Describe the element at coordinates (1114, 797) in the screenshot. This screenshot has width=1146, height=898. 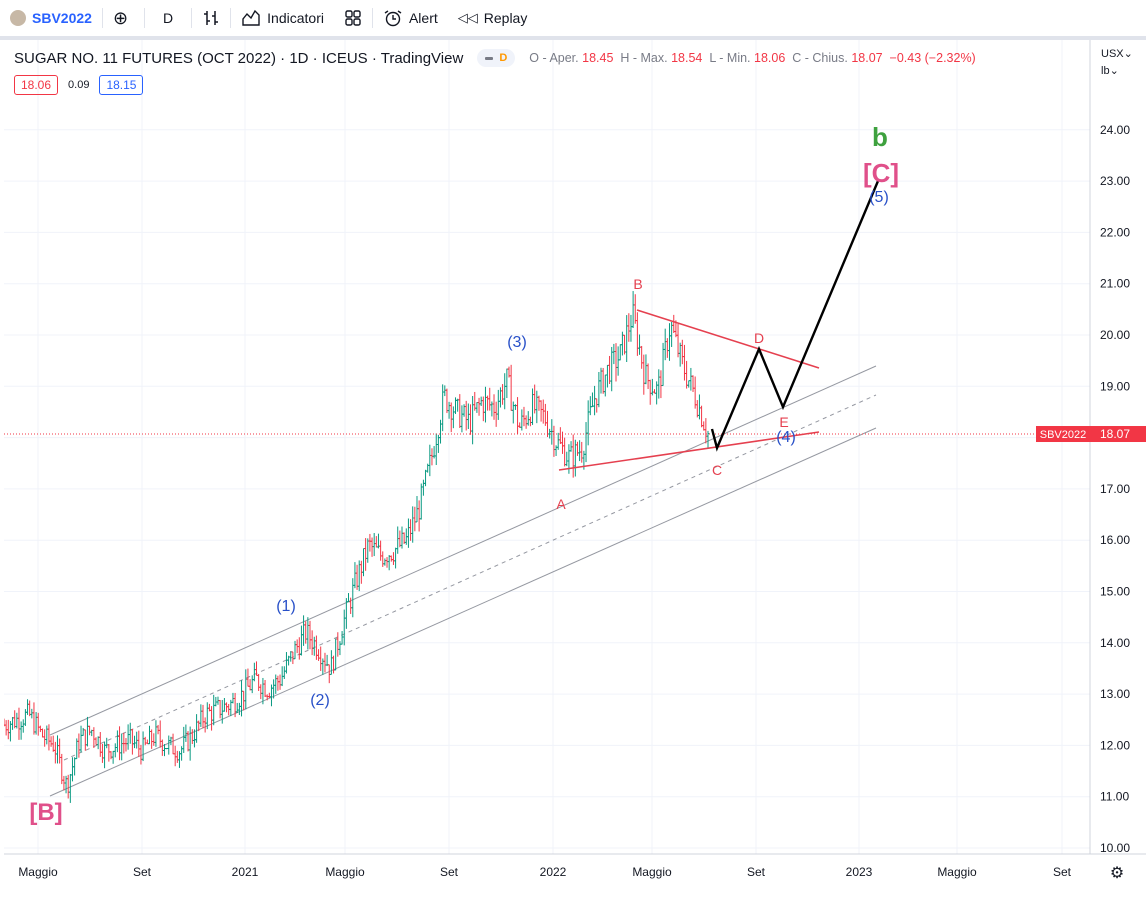
I see `y-tick-label: 11.00` at that location.